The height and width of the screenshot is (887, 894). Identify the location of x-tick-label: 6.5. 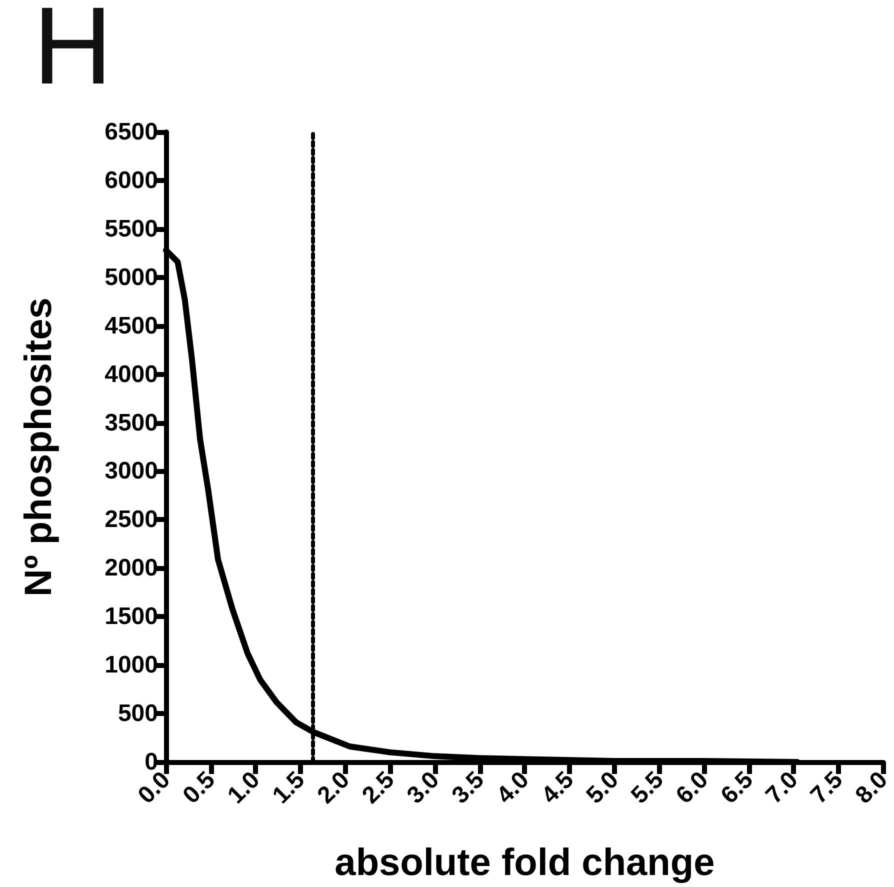
(737, 788).